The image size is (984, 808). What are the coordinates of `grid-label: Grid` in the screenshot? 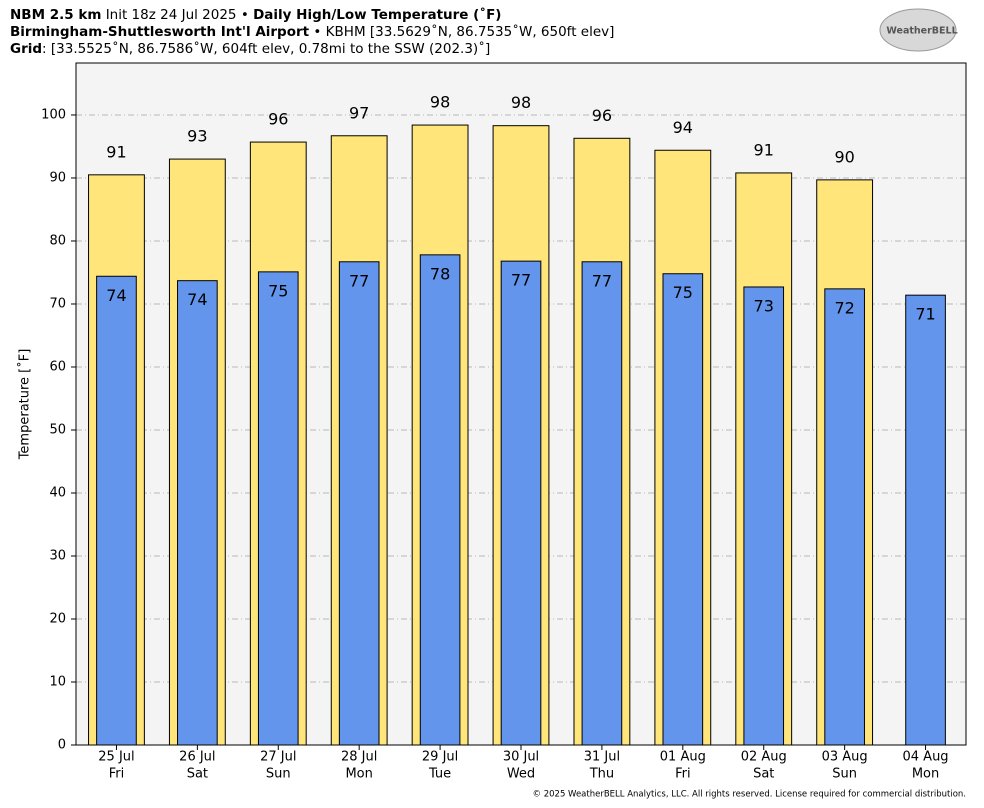 It's located at (26, 49).